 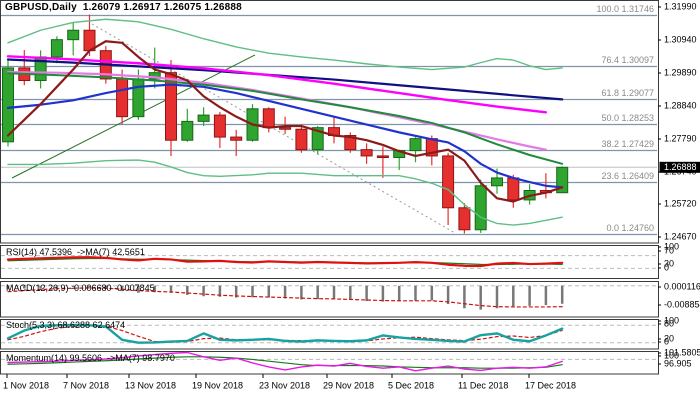 I want to click on svg-text: 29 Nov 2018, so click(x=348, y=385).